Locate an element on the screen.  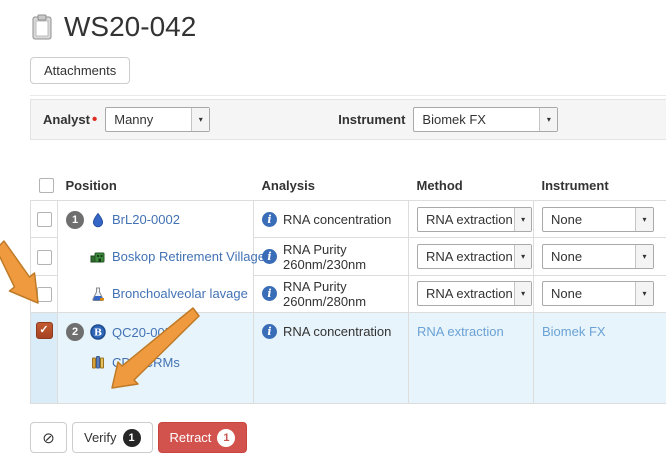
attachments-button: Attachments is located at coordinates (80, 70).